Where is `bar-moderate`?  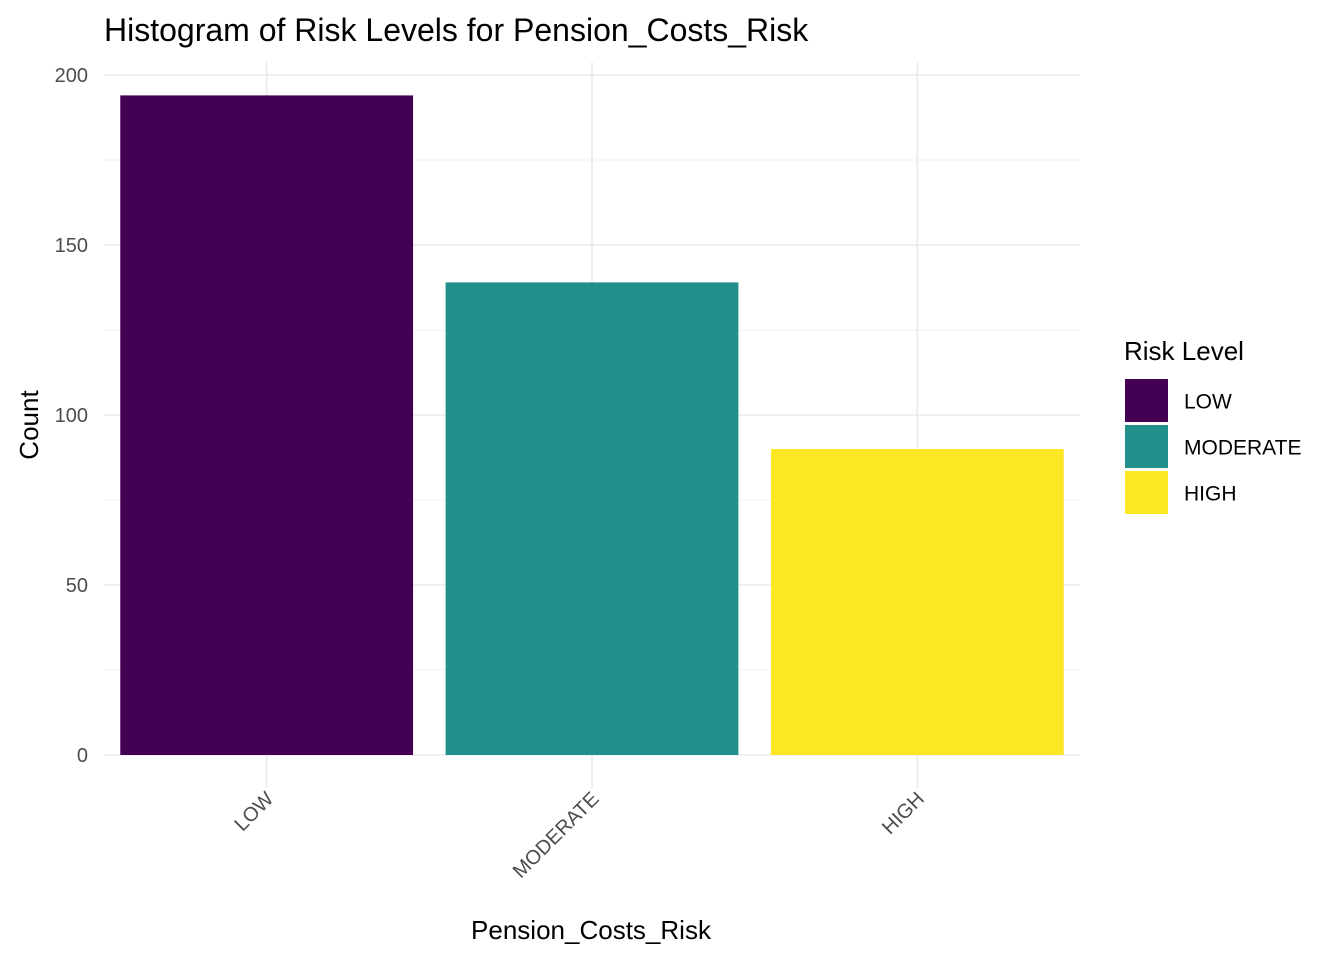 bar-moderate is located at coordinates (592, 518).